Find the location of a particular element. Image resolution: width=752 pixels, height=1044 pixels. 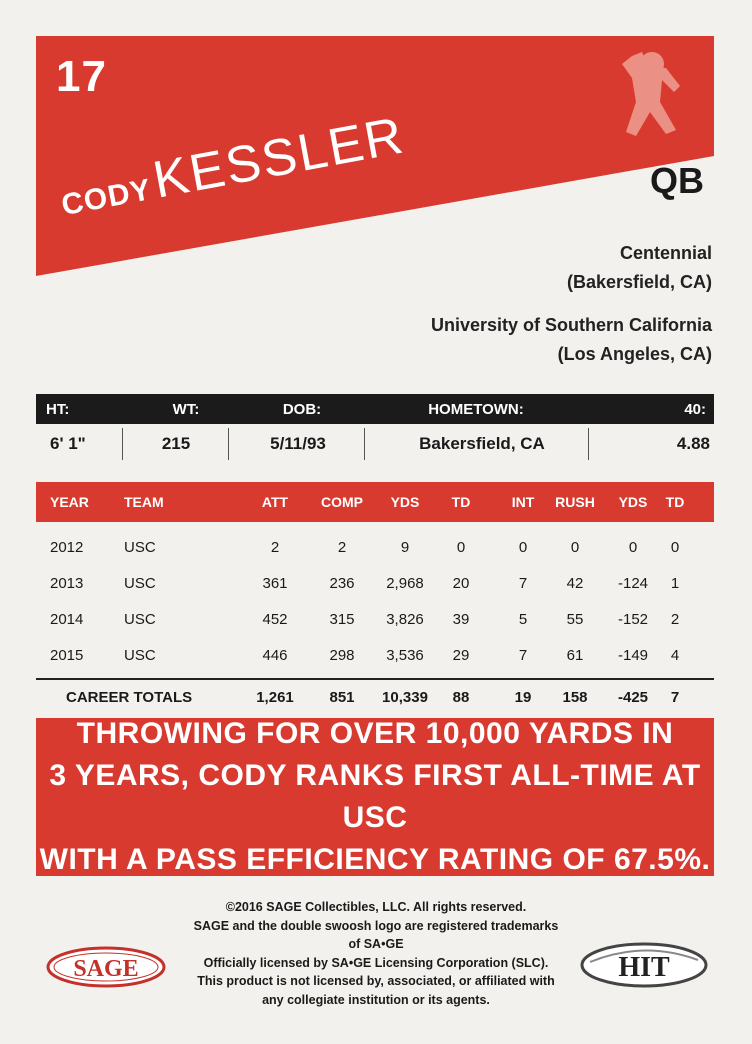

stat-year: 2015 is located at coordinates (67, 655).